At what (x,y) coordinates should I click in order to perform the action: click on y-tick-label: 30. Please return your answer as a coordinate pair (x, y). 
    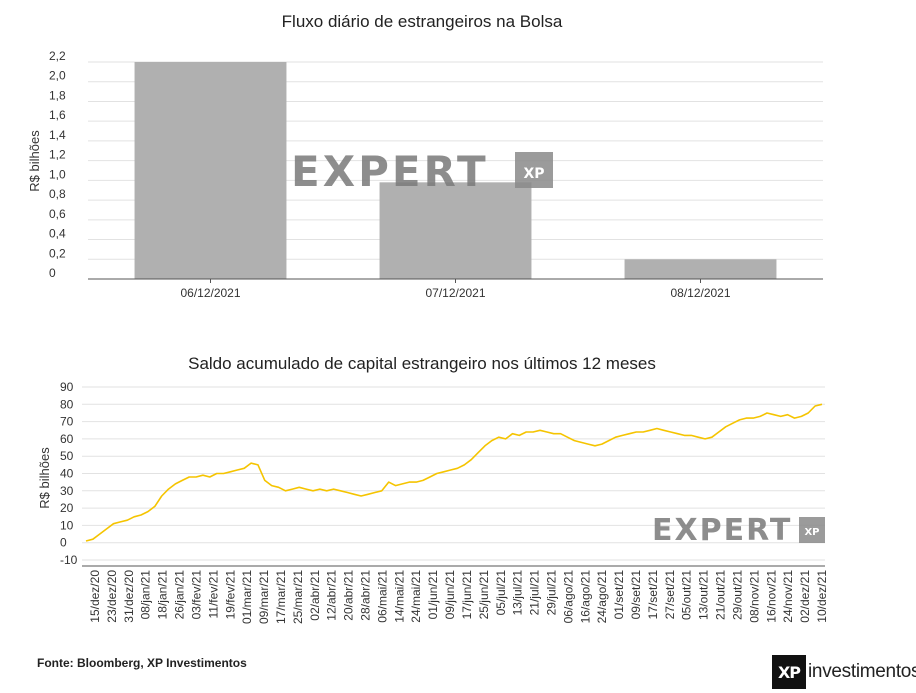
    Looking at the image, I should click on (67, 491).